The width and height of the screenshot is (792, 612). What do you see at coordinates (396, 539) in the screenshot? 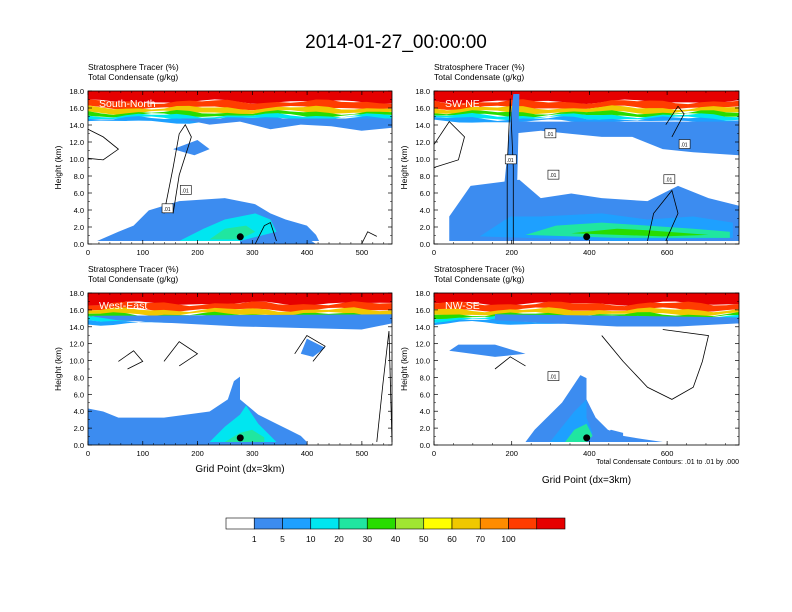
I see `colorbar-label: 40` at bounding box center [396, 539].